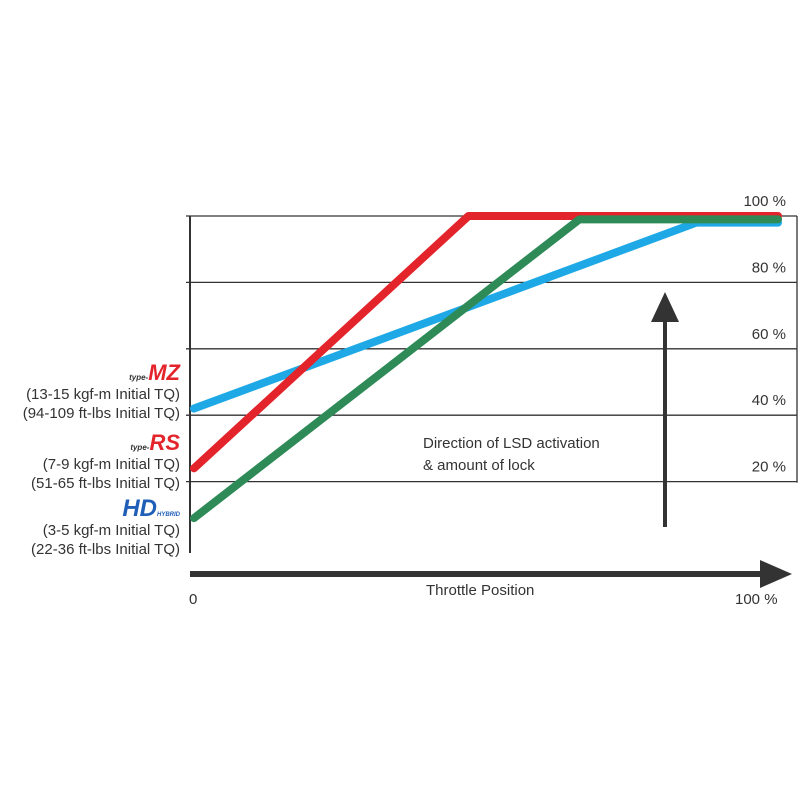 This screenshot has width=800, height=800. What do you see at coordinates (111, 530) in the screenshot?
I see `hd-kgf-label: (3-5 kgf-m Initial TQ)` at bounding box center [111, 530].